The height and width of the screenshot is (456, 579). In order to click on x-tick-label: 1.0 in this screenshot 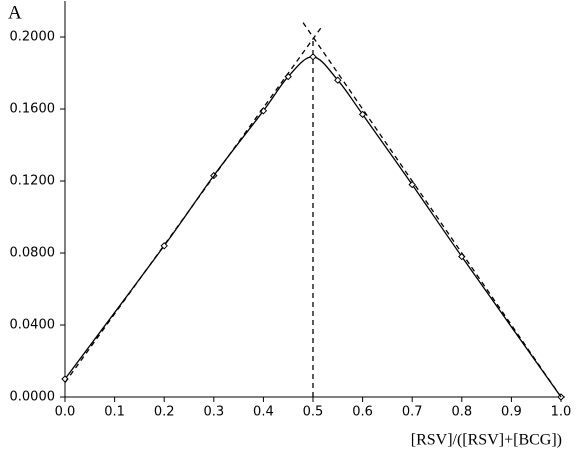, I will do `click(561, 412)`.